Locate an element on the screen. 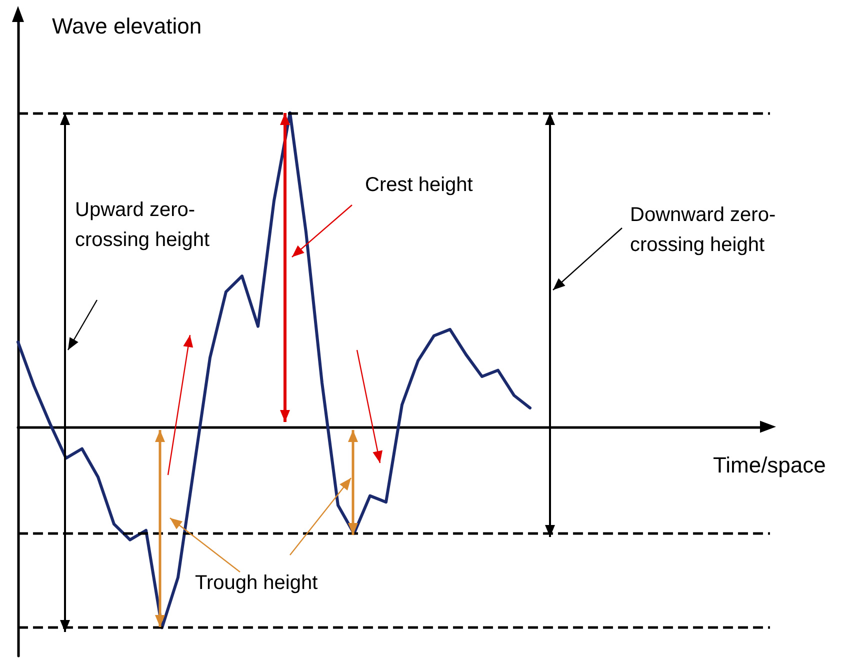 The image size is (863, 664). annotation: Crest height is located at coordinates (419, 185).